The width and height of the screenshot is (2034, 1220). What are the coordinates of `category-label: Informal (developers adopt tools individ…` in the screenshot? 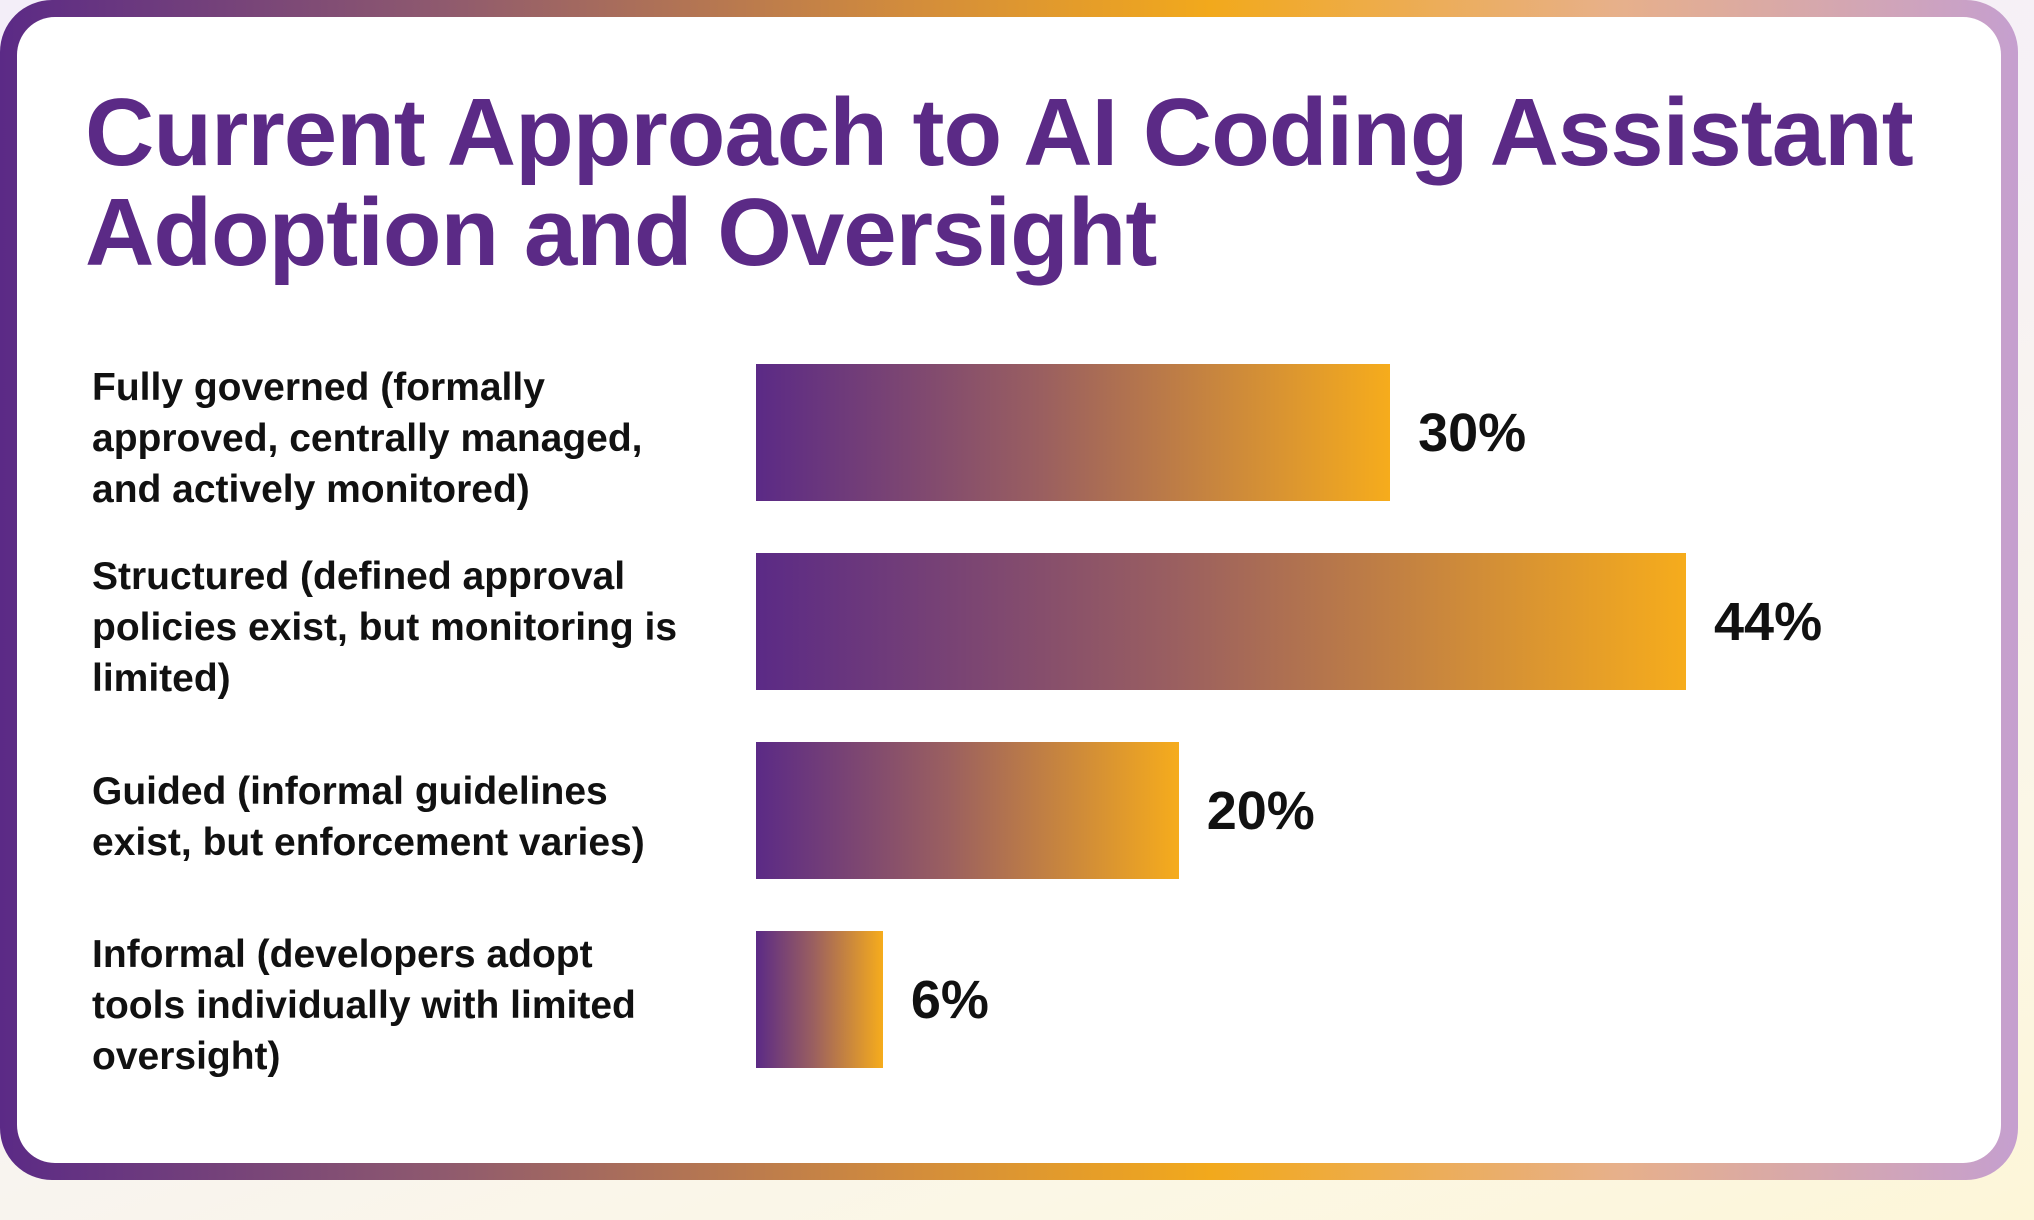 It's located at (364, 1005).